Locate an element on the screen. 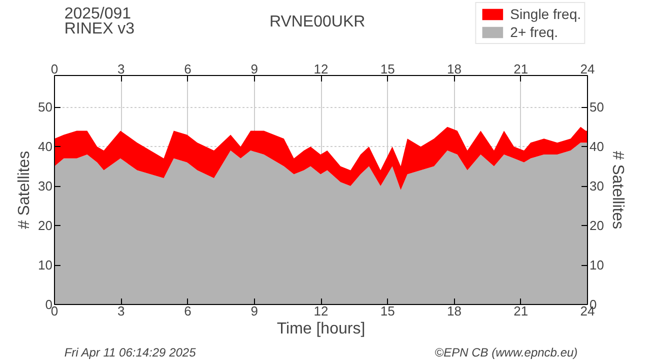  text: ©EPN CB (www.epncb.eu) is located at coordinates (506, 353).